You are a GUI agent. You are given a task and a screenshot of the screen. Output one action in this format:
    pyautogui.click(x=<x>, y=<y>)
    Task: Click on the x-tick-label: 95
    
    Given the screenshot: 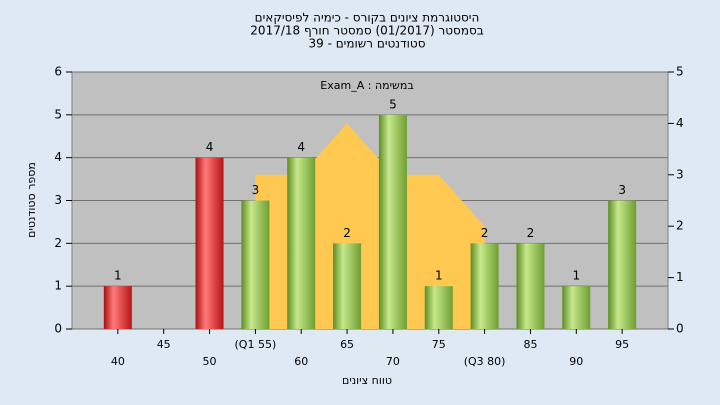 What is the action you would take?
    pyautogui.click(x=622, y=344)
    